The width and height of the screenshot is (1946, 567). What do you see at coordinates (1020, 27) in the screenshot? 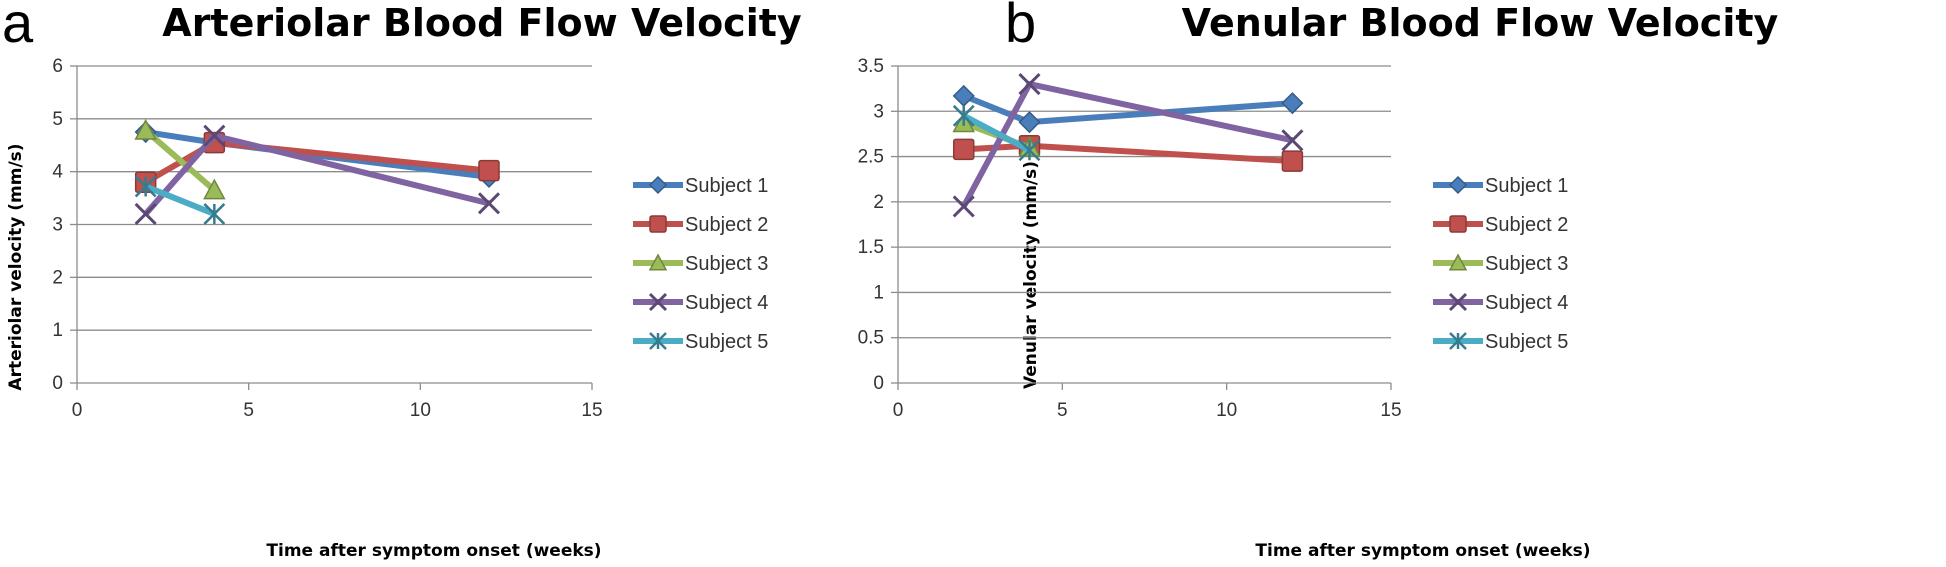
I see `panel-letter-b: b` at bounding box center [1020, 27].